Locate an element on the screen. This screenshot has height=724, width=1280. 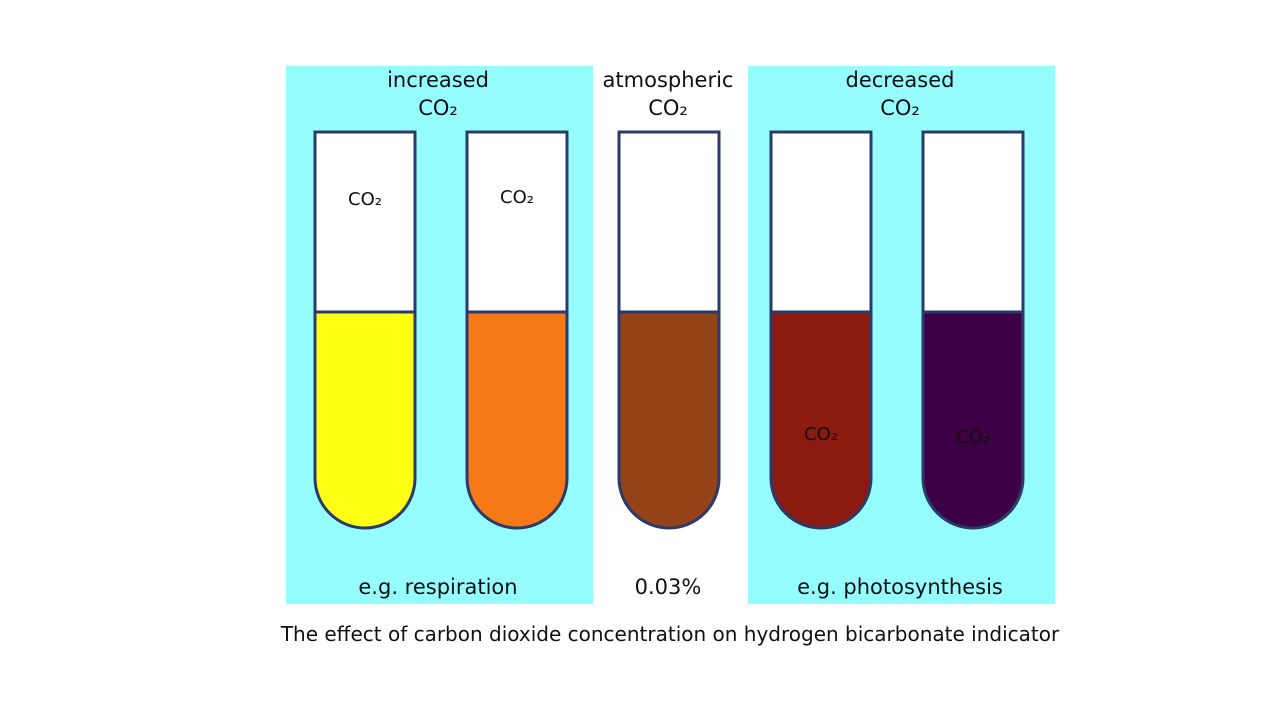
group-title: increased is located at coordinates (438, 80).